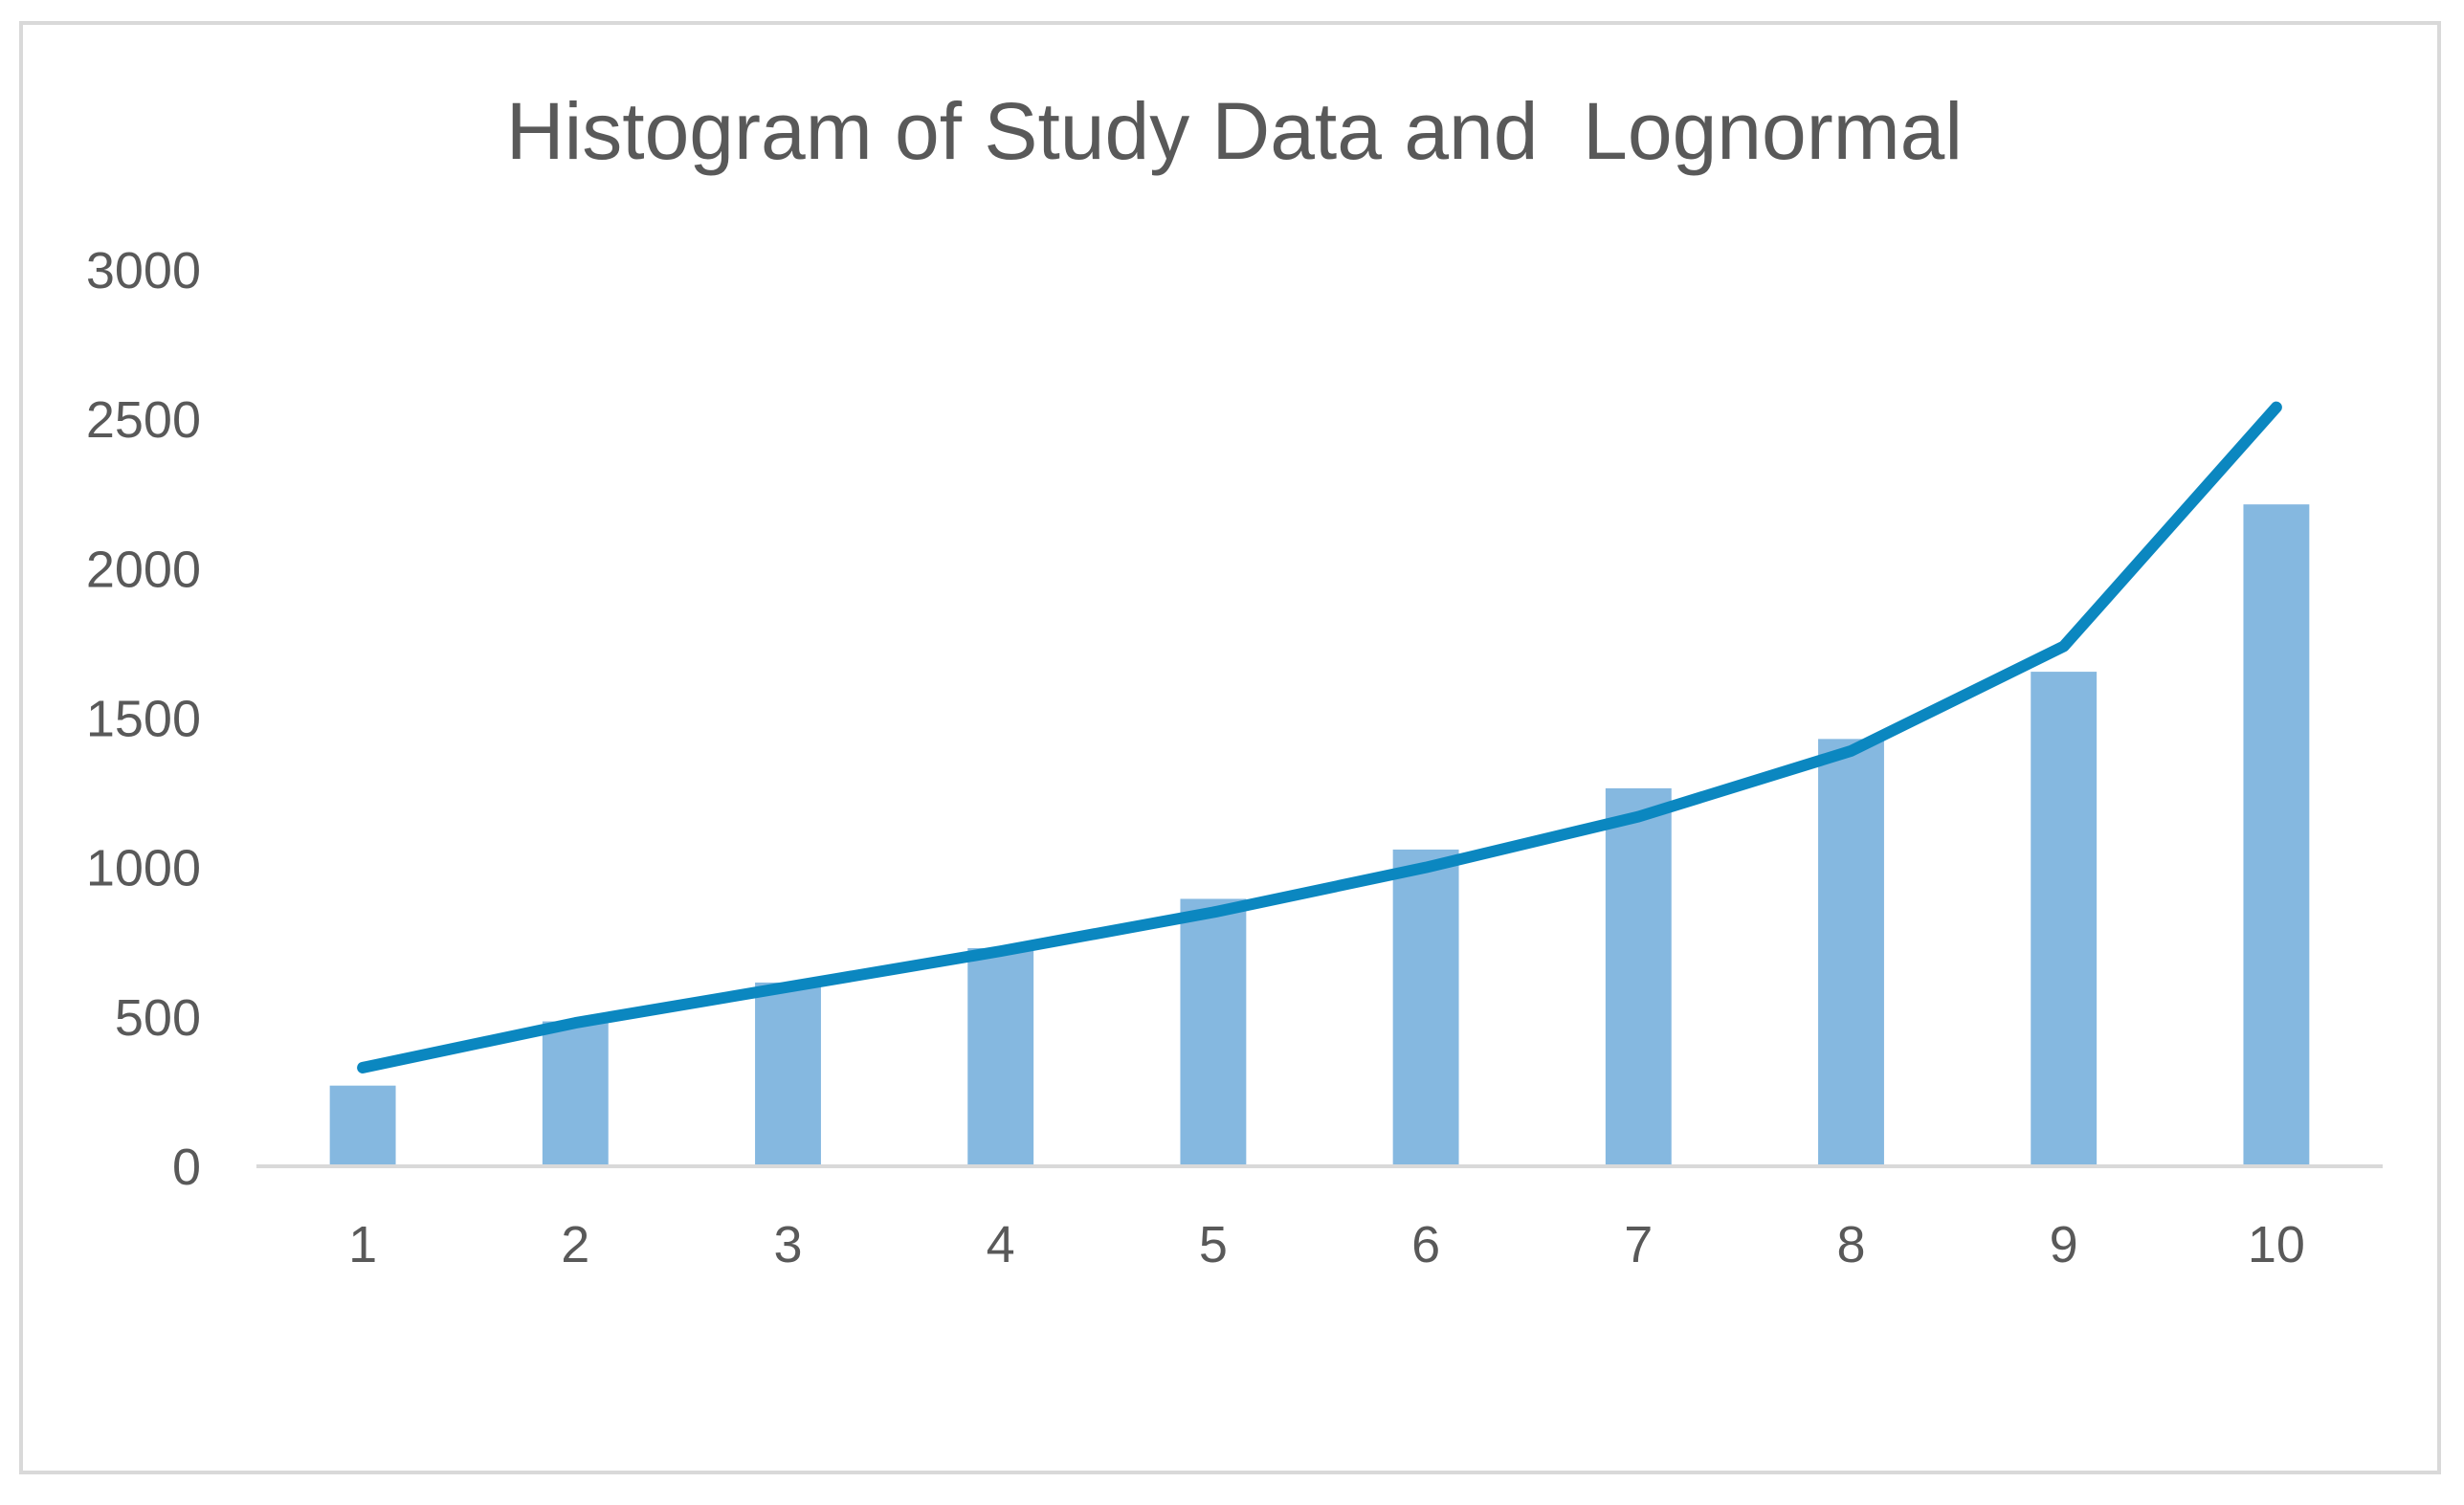  What do you see at coordinates (1234, 131) in the screenshot?
I see `chart-title: Histogram of Study Data and Lognormal` at bounding box center [1234, 131].